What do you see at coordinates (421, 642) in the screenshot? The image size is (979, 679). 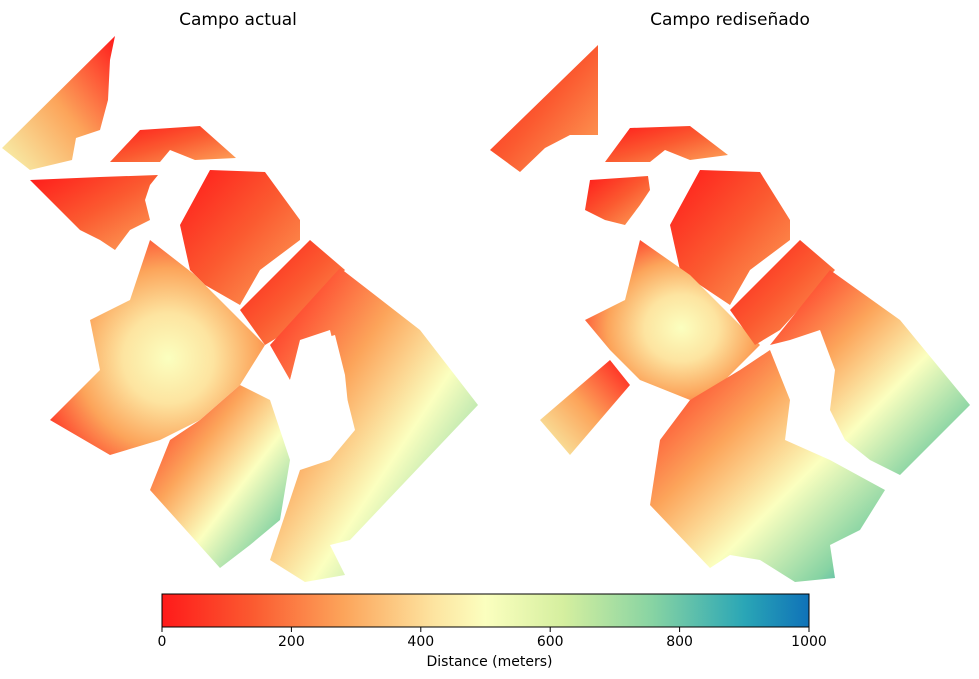 I see `tick-label: 400` at bounding box center [421, 642].